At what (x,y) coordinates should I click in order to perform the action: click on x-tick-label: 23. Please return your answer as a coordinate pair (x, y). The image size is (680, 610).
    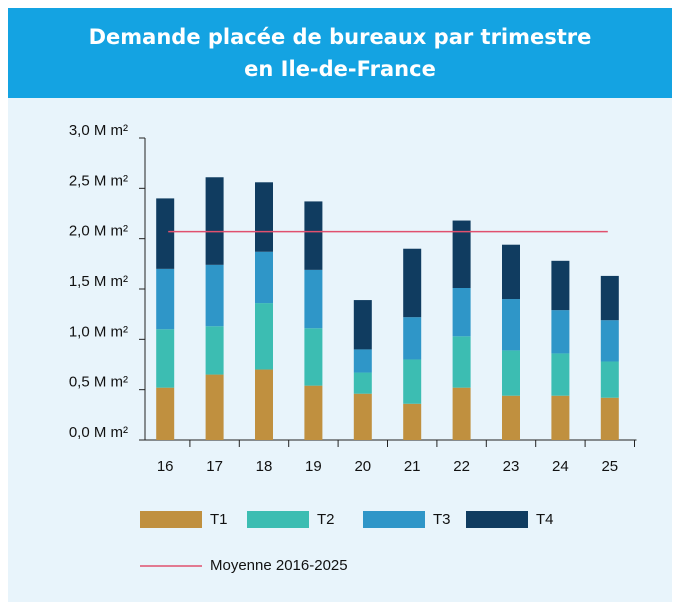
    Looking at the image, I should click on (511, 466).